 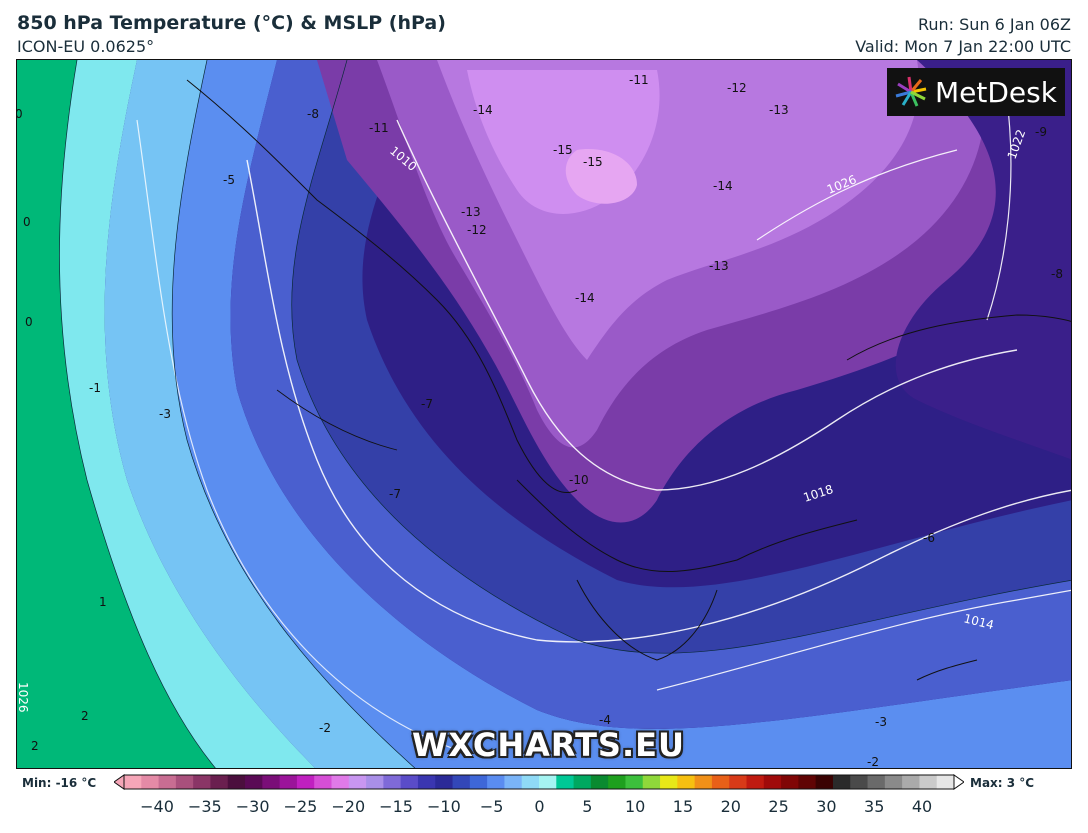 What do you see at coordinates (103, 602) in the screenshot?
I see `temp-label: 1` at bounding box center [103, 602].